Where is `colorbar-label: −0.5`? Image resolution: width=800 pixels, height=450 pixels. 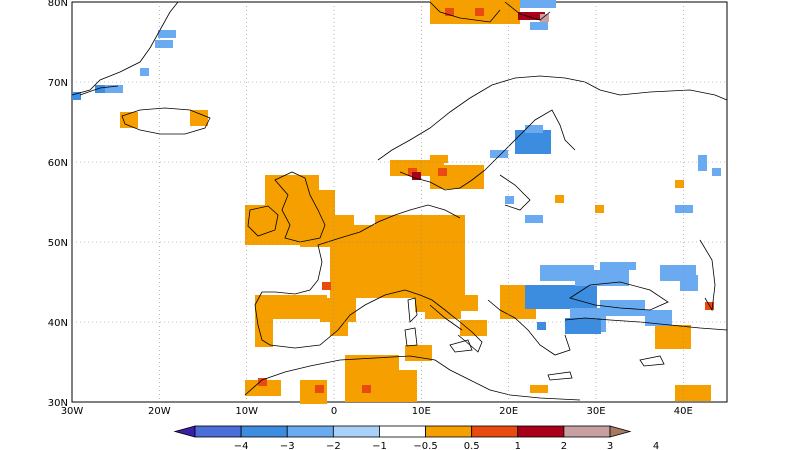
colorbar-label: −0.5 is located at coordinates (425, 445).